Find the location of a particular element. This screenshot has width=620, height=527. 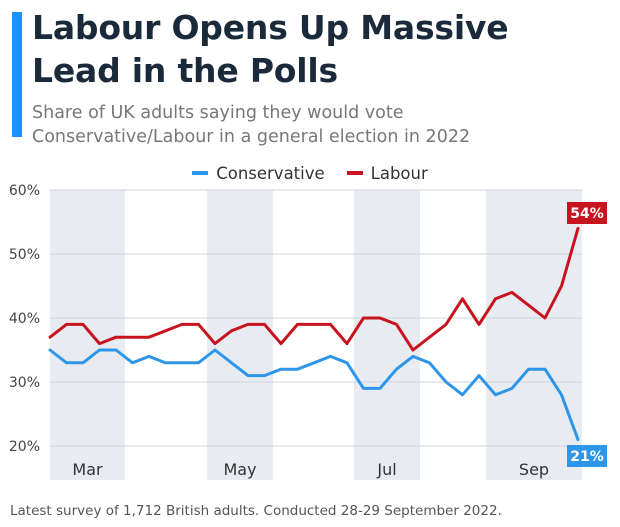

y-tick-label: 20% is located at coordinates (24, 447).